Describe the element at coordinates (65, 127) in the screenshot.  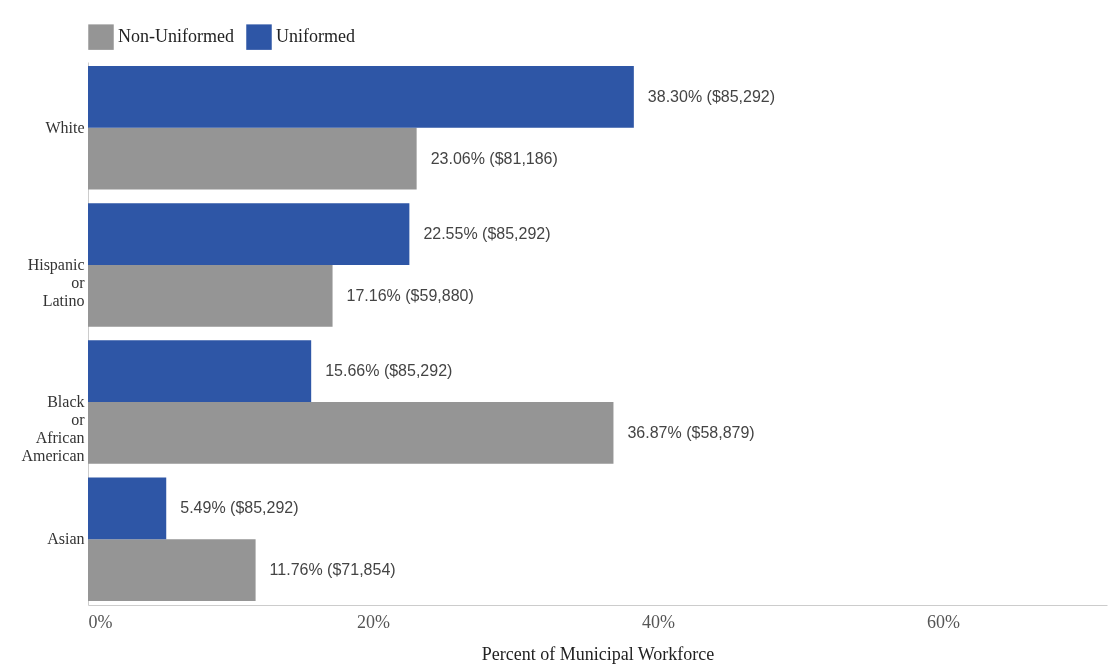
I see `y-tick-label: White` at that location.